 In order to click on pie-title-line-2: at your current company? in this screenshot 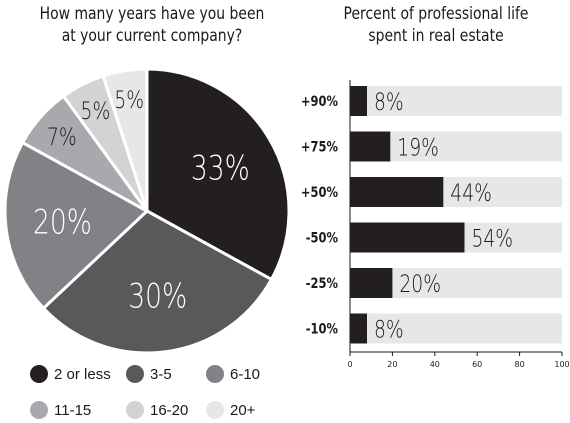, I will do `click(152, 36)`.